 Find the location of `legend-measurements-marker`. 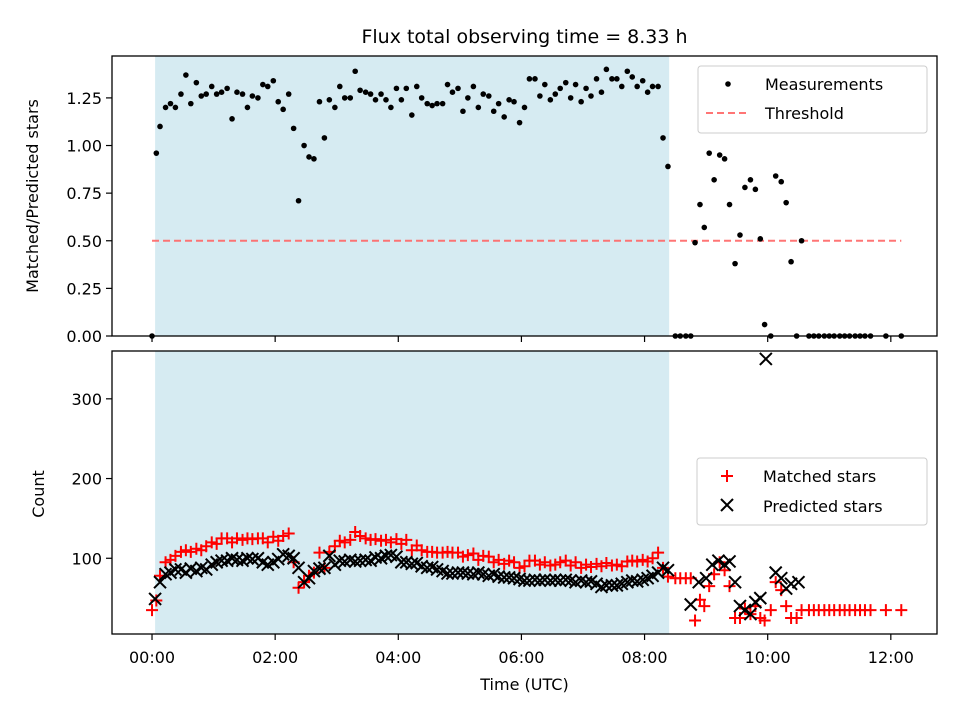

legend-measurements-marker is located at coordinates (728, 84).